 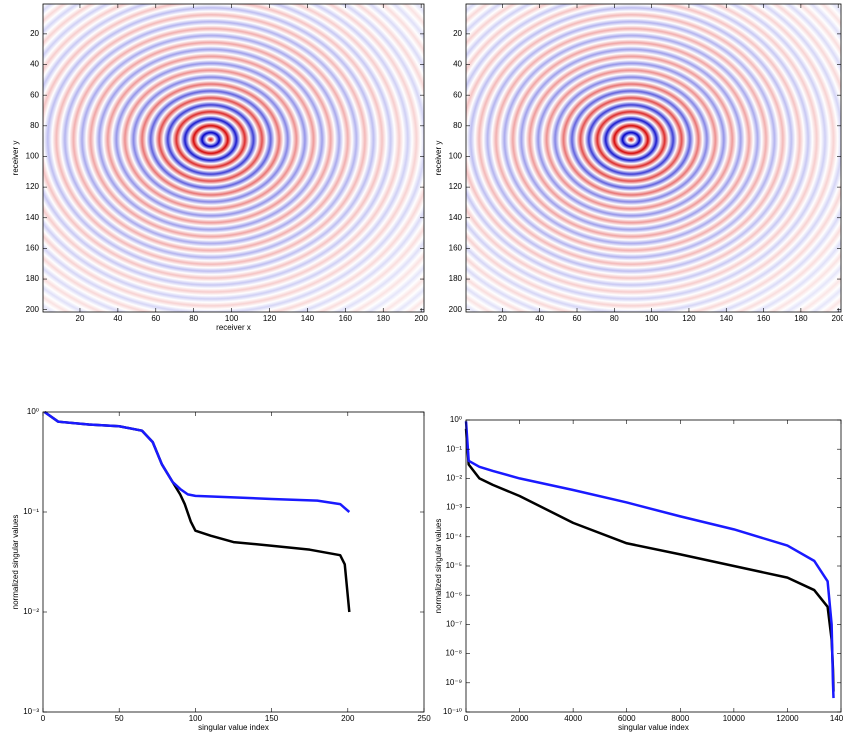 I want to click on y-tick-label: 10⁻⁷, so click(x=454, y=624).